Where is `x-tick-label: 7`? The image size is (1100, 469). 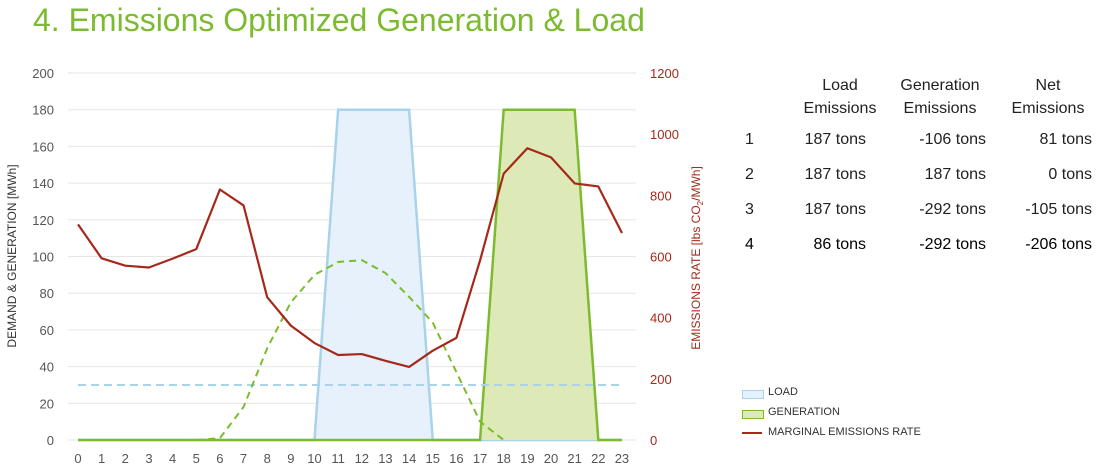 x-tick-label: 7 is located at coordinates (243, 458).